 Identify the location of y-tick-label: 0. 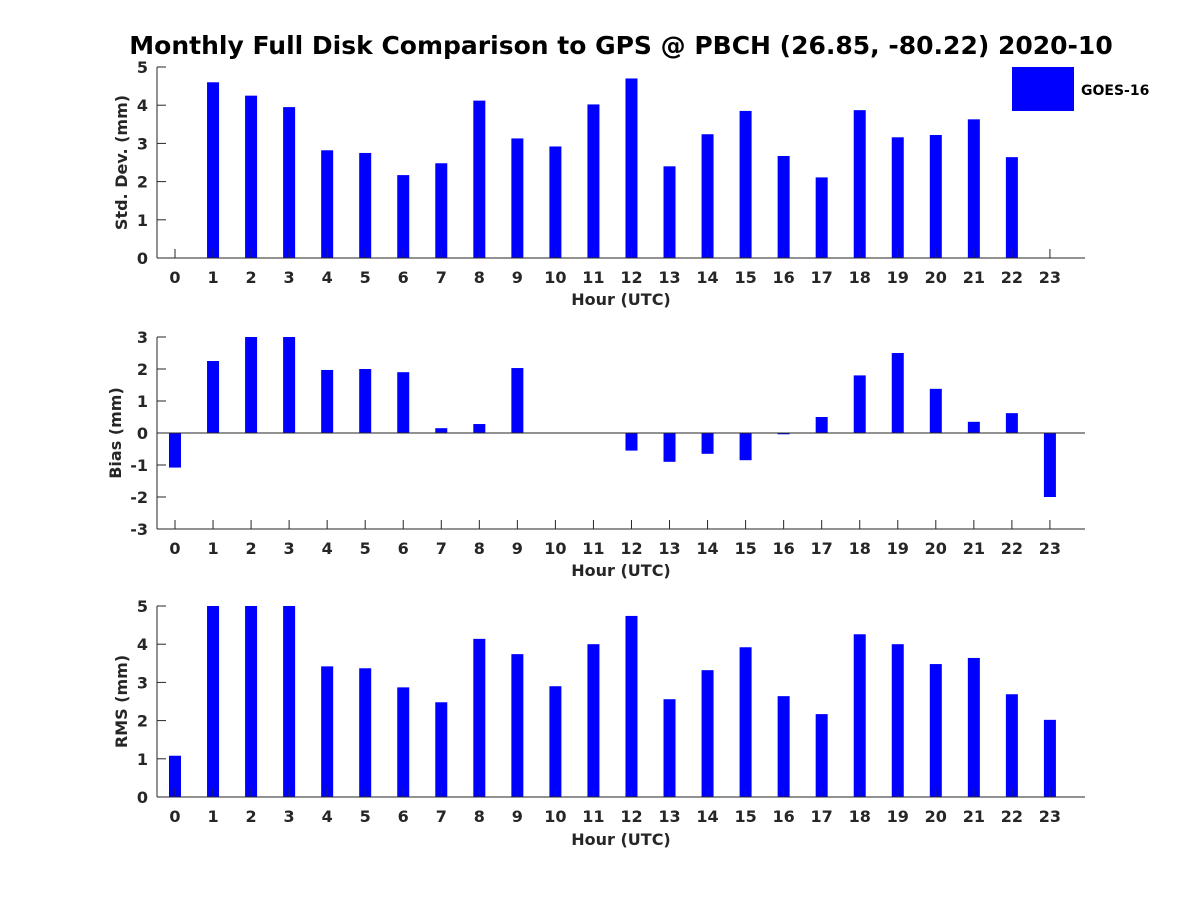
(142, 797).